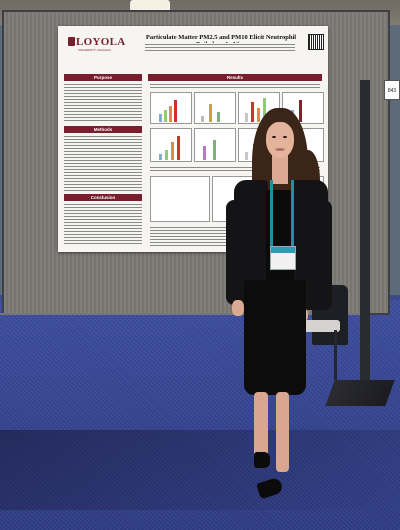 Image resolution: width=400 pixels, height=530 pixels. I want to click on ceiling-light, so click(150, 6).